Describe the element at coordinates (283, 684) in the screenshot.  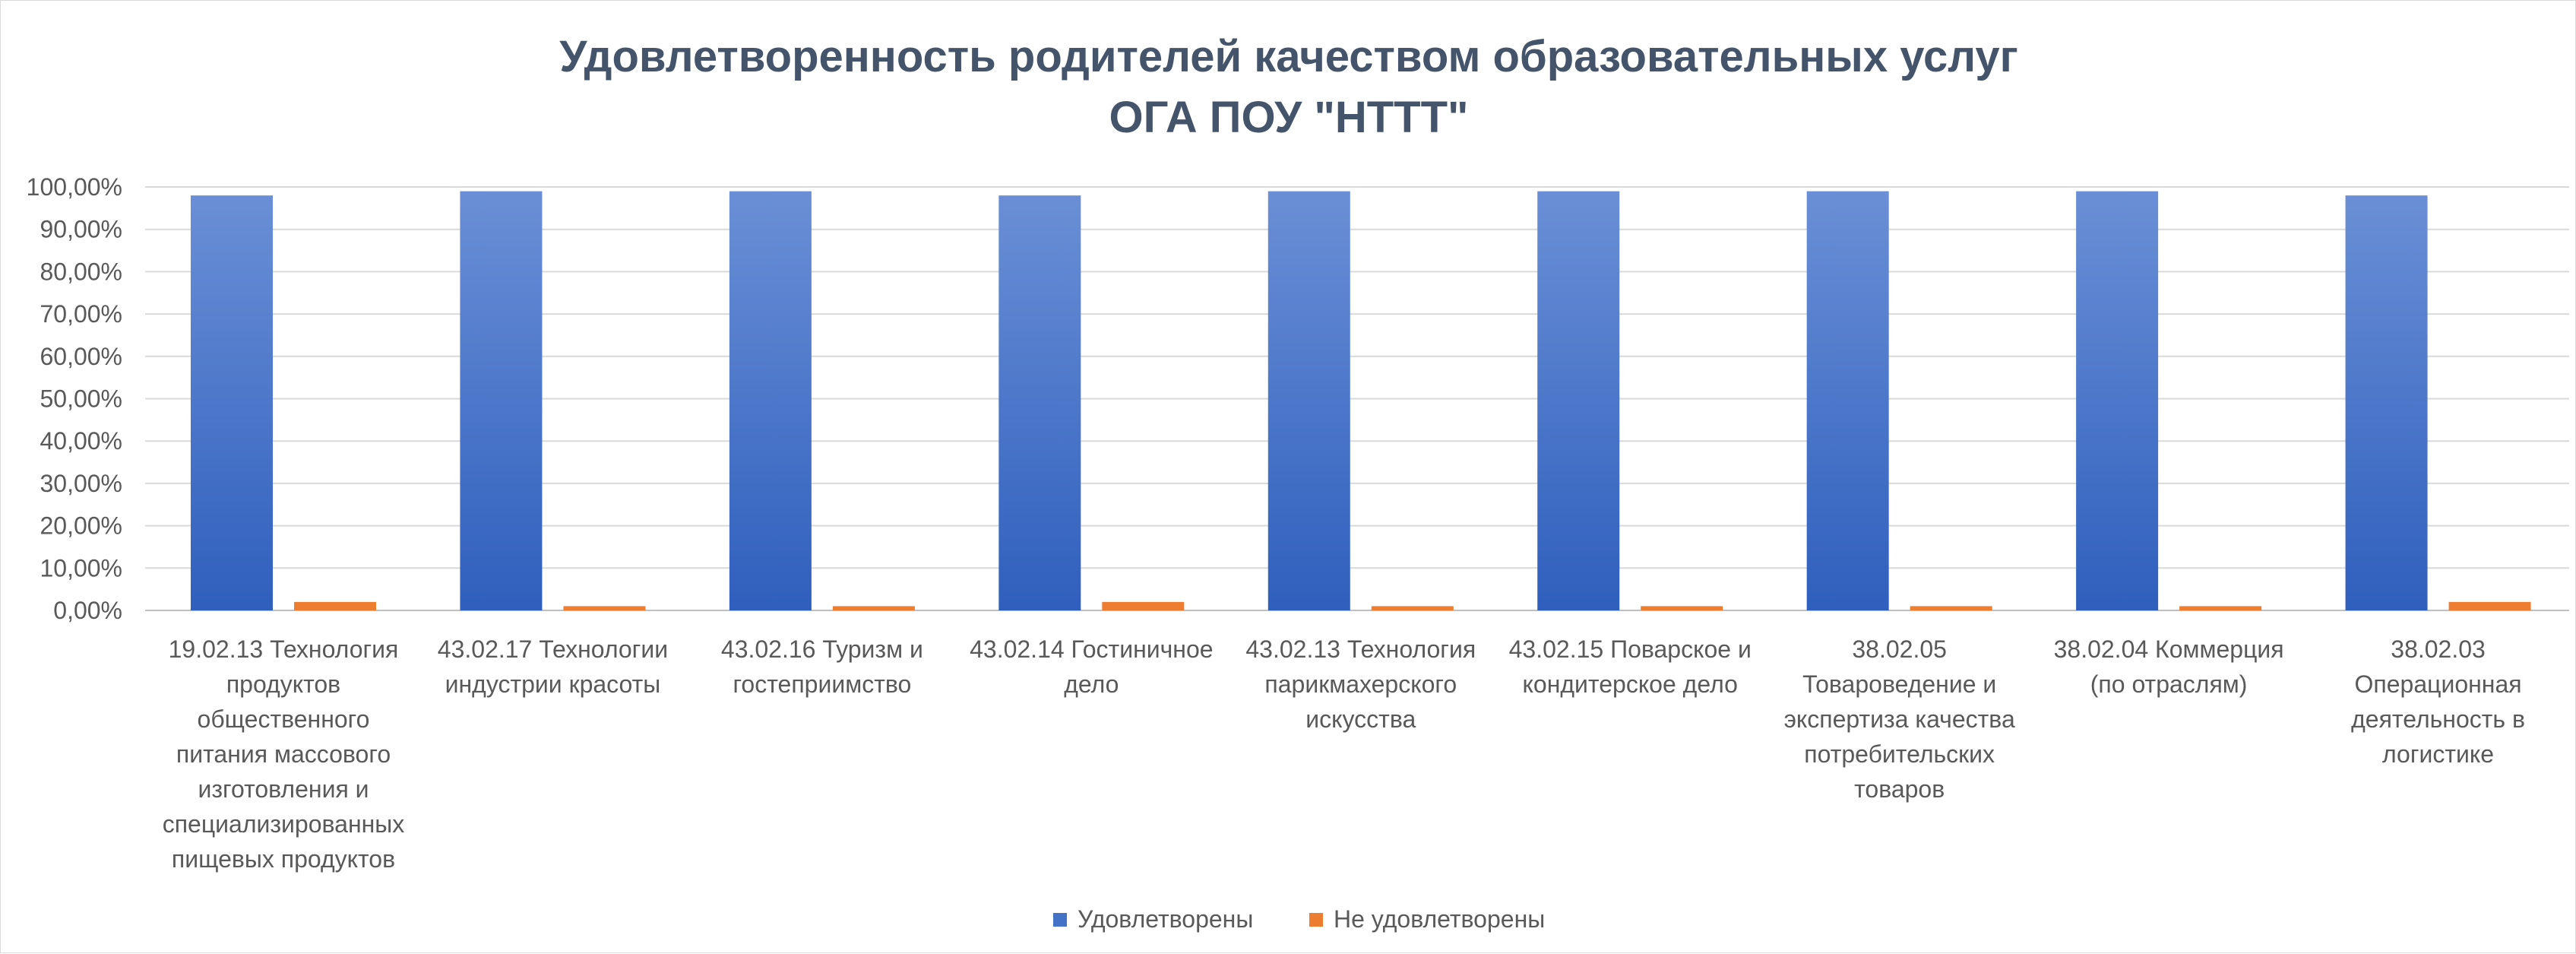
I see `x-category-label-line: продуктов` at that location.